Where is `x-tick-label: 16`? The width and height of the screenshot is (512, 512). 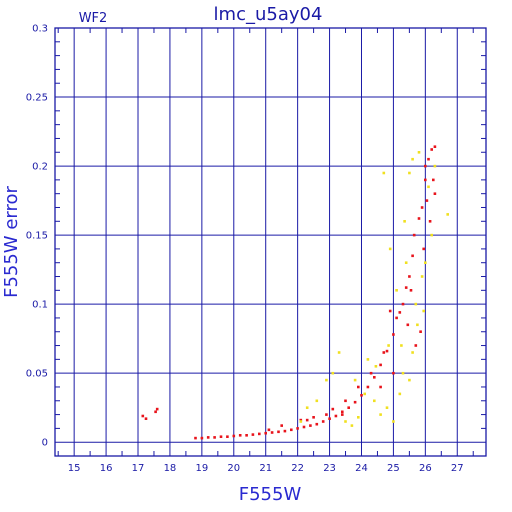
x-tick-label: 16 is located at coordinates (106, 468).